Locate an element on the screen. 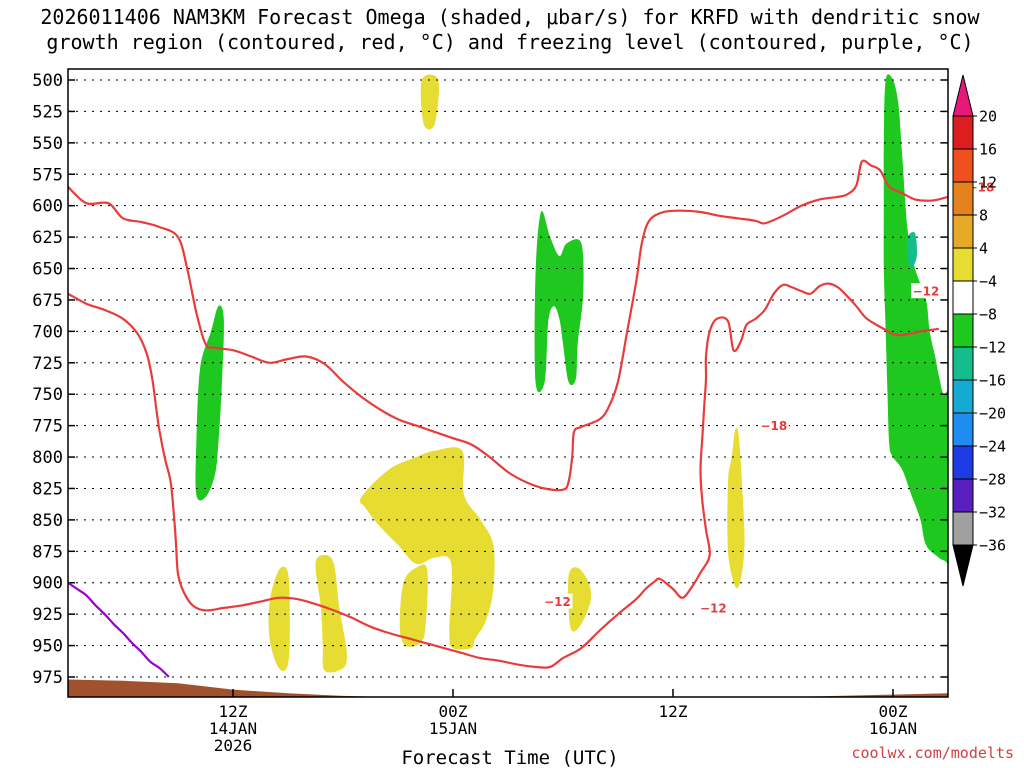 This screenshot has width=1024, height=768. omega-region-green-b is located at coordinates (559, 301).